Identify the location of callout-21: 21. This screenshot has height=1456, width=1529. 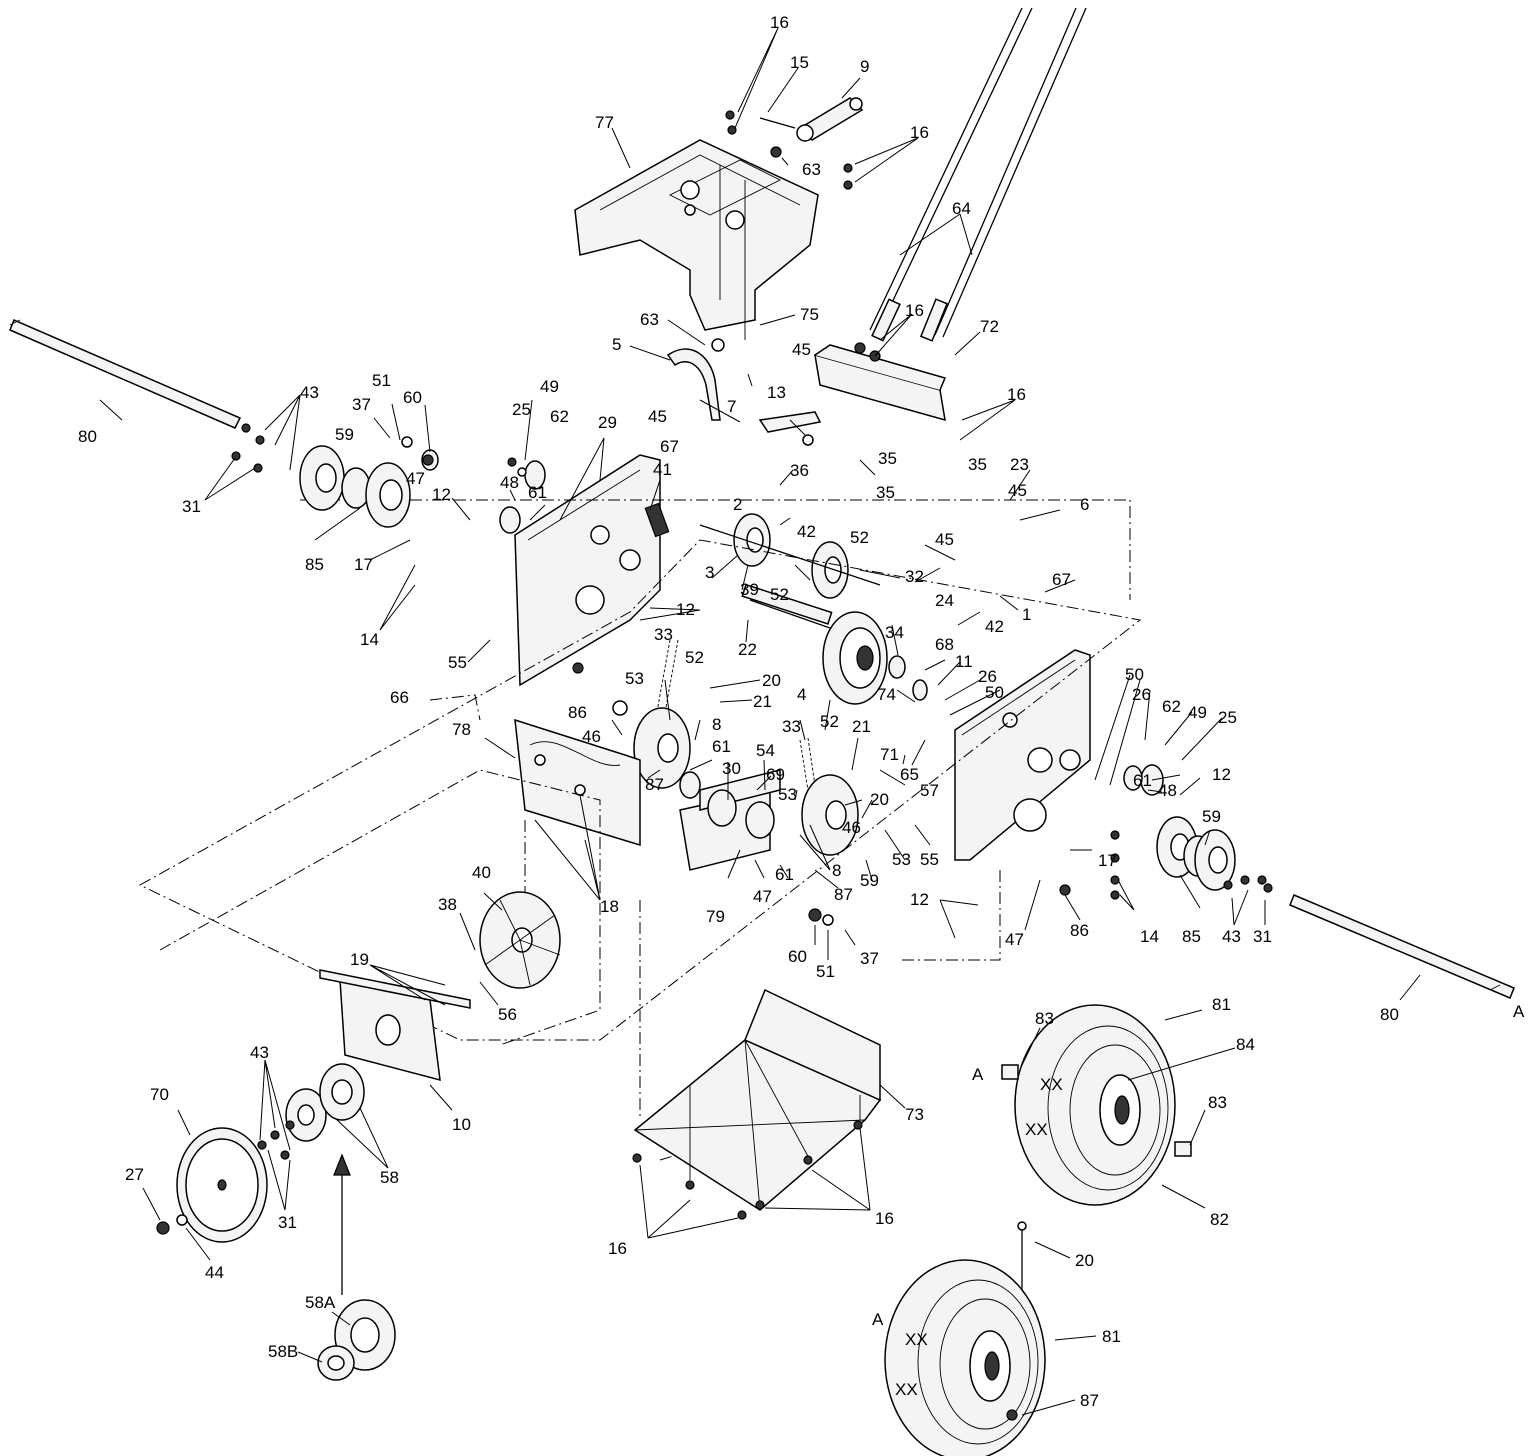
(762, 701).